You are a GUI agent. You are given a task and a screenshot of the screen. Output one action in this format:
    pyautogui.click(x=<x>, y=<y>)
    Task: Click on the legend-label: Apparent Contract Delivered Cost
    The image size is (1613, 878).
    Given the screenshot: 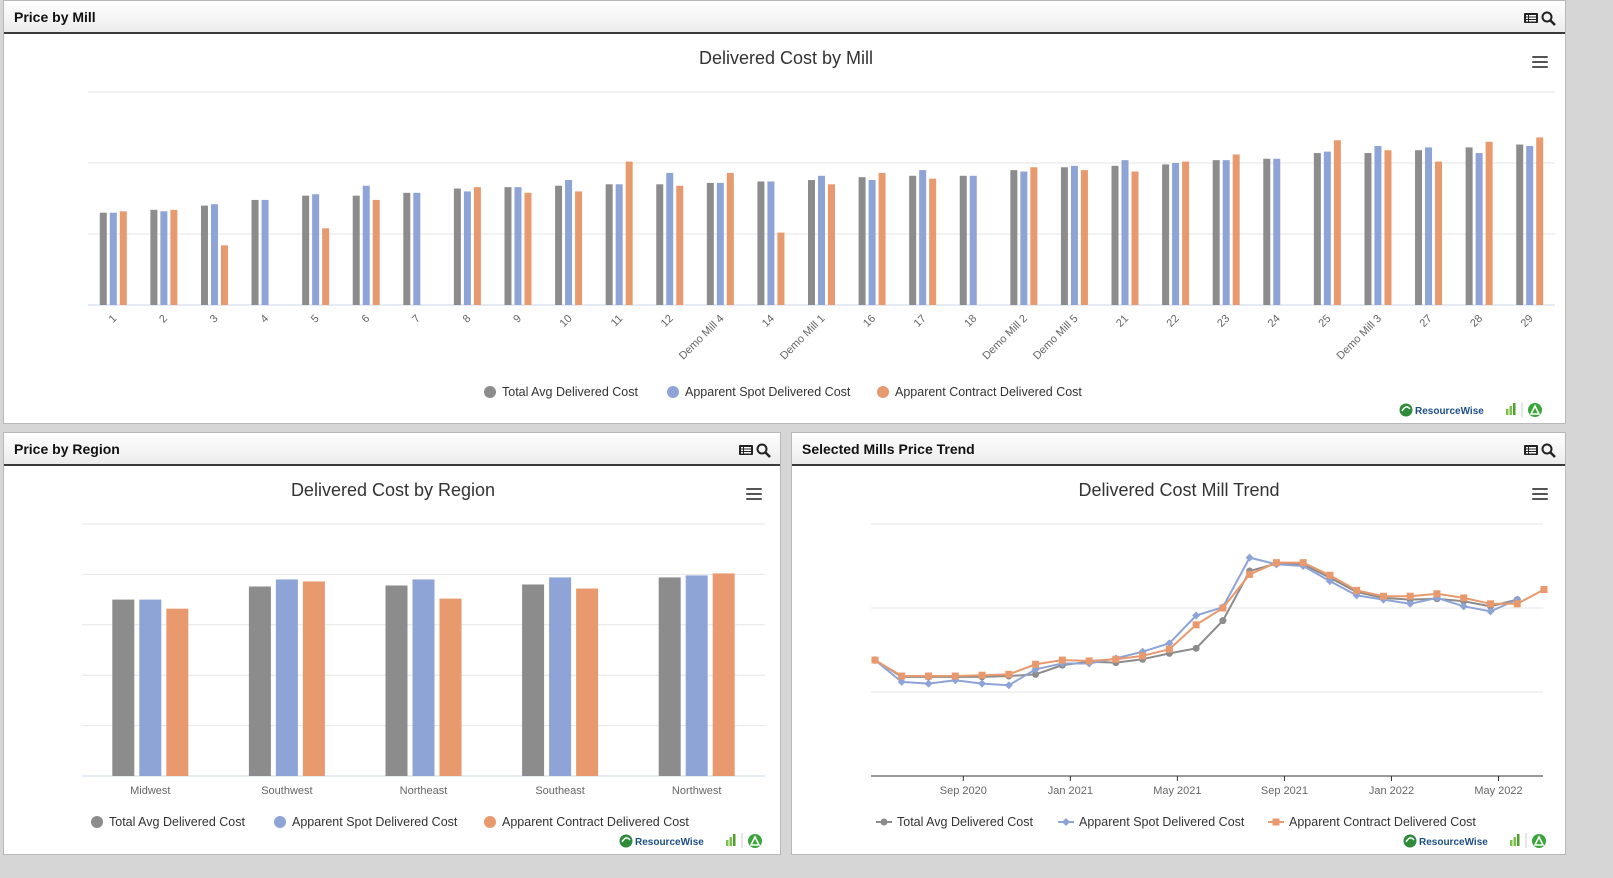 What is the action you would take?
    pyautogui.click(x=1382, y=822)
    